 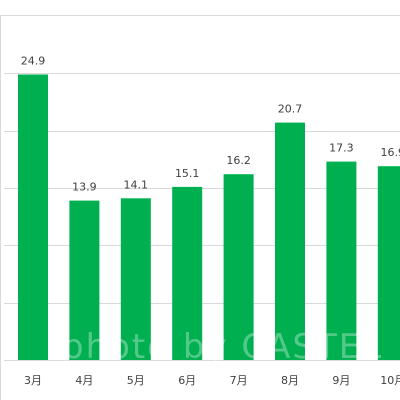 What do you see at coordinates (238, 160) in the screenshot?
I see `data-label: 16.2` at bounding box center [238, 160].